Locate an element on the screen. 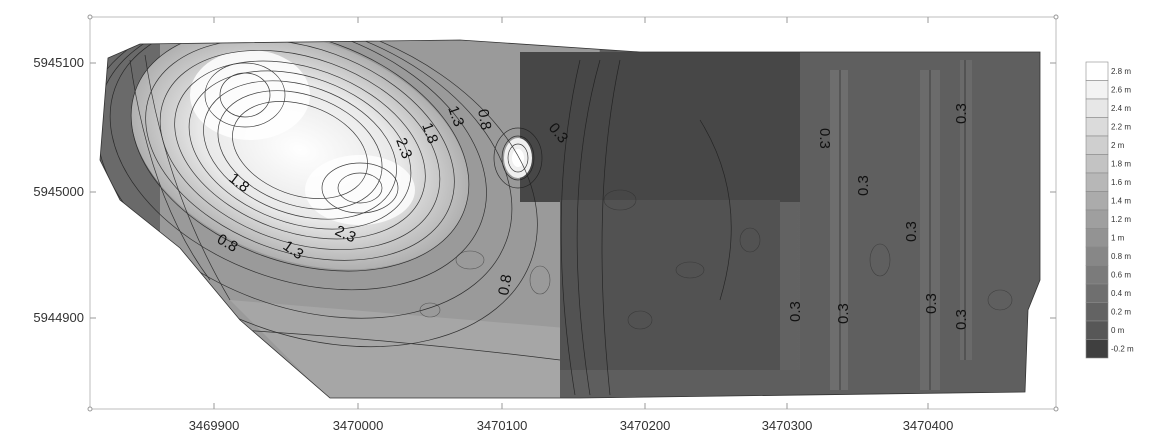  legend-label: 1.4 m is located at coordinates (1121, 201).